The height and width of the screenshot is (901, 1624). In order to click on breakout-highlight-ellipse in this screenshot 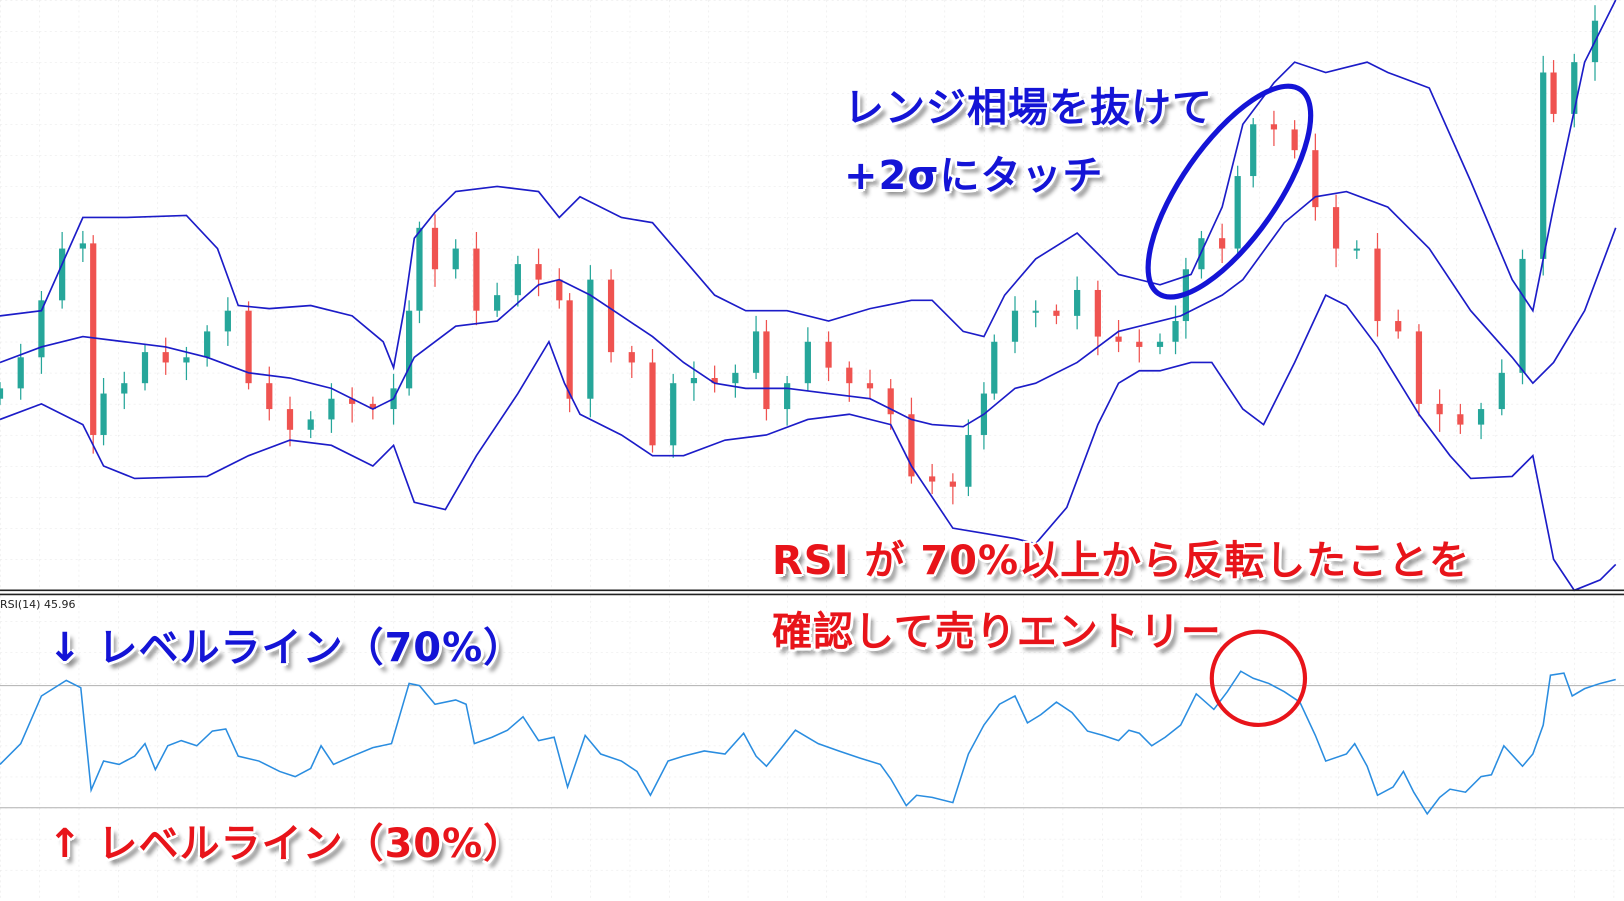, I will do `click(1229, 191)`.